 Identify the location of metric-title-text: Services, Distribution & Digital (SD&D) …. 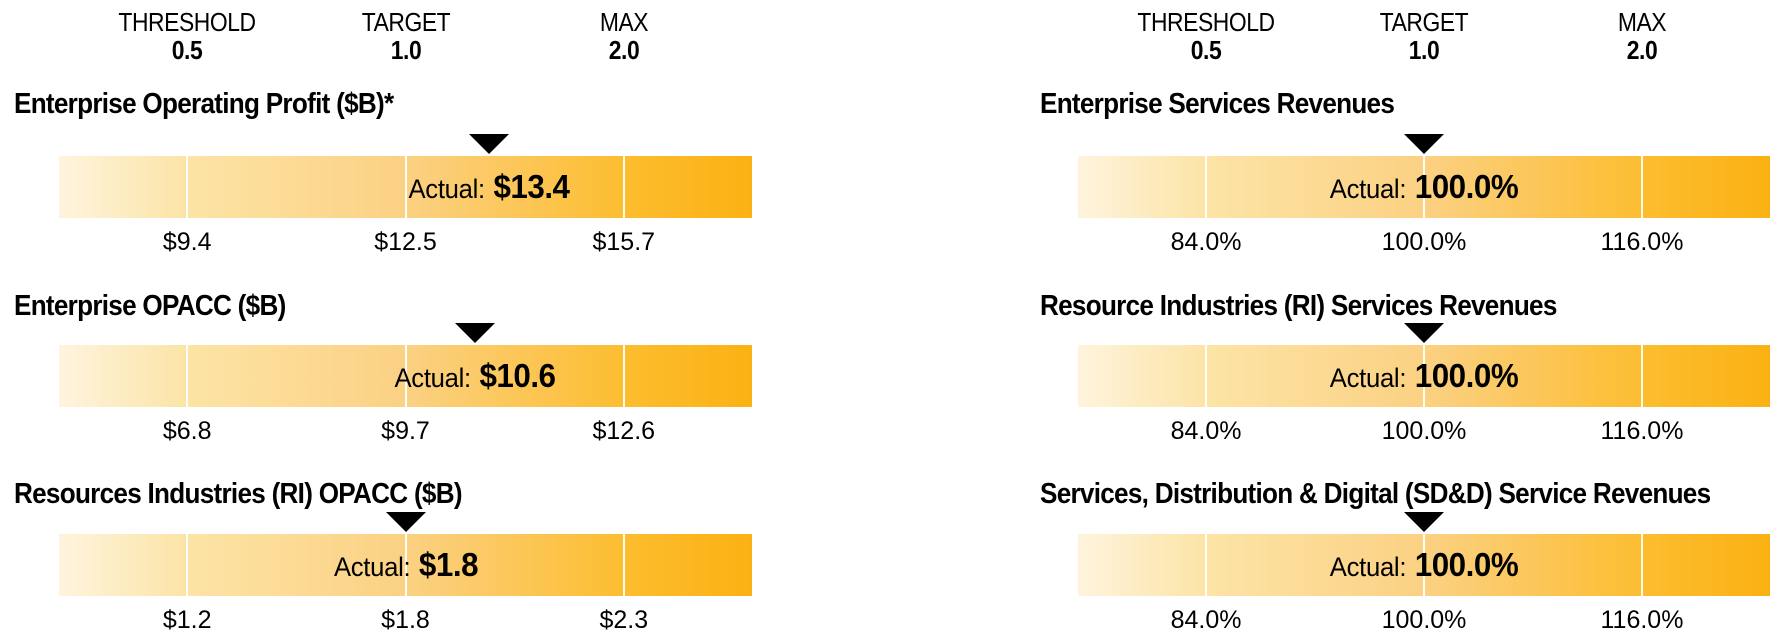
(1375, 494).